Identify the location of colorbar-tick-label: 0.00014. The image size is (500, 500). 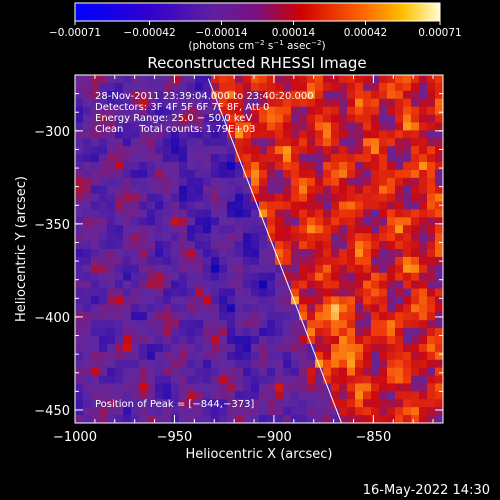
(294, 33).